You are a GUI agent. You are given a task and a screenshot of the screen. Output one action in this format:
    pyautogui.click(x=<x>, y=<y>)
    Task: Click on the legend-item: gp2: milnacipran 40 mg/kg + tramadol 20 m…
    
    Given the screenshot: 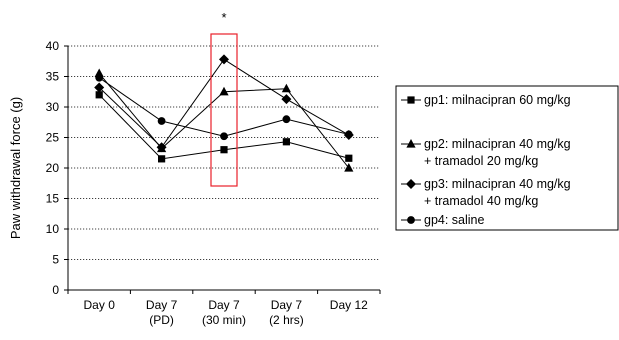 What is the action you would take?
    pyautogui.click(x=486, y=152)
    